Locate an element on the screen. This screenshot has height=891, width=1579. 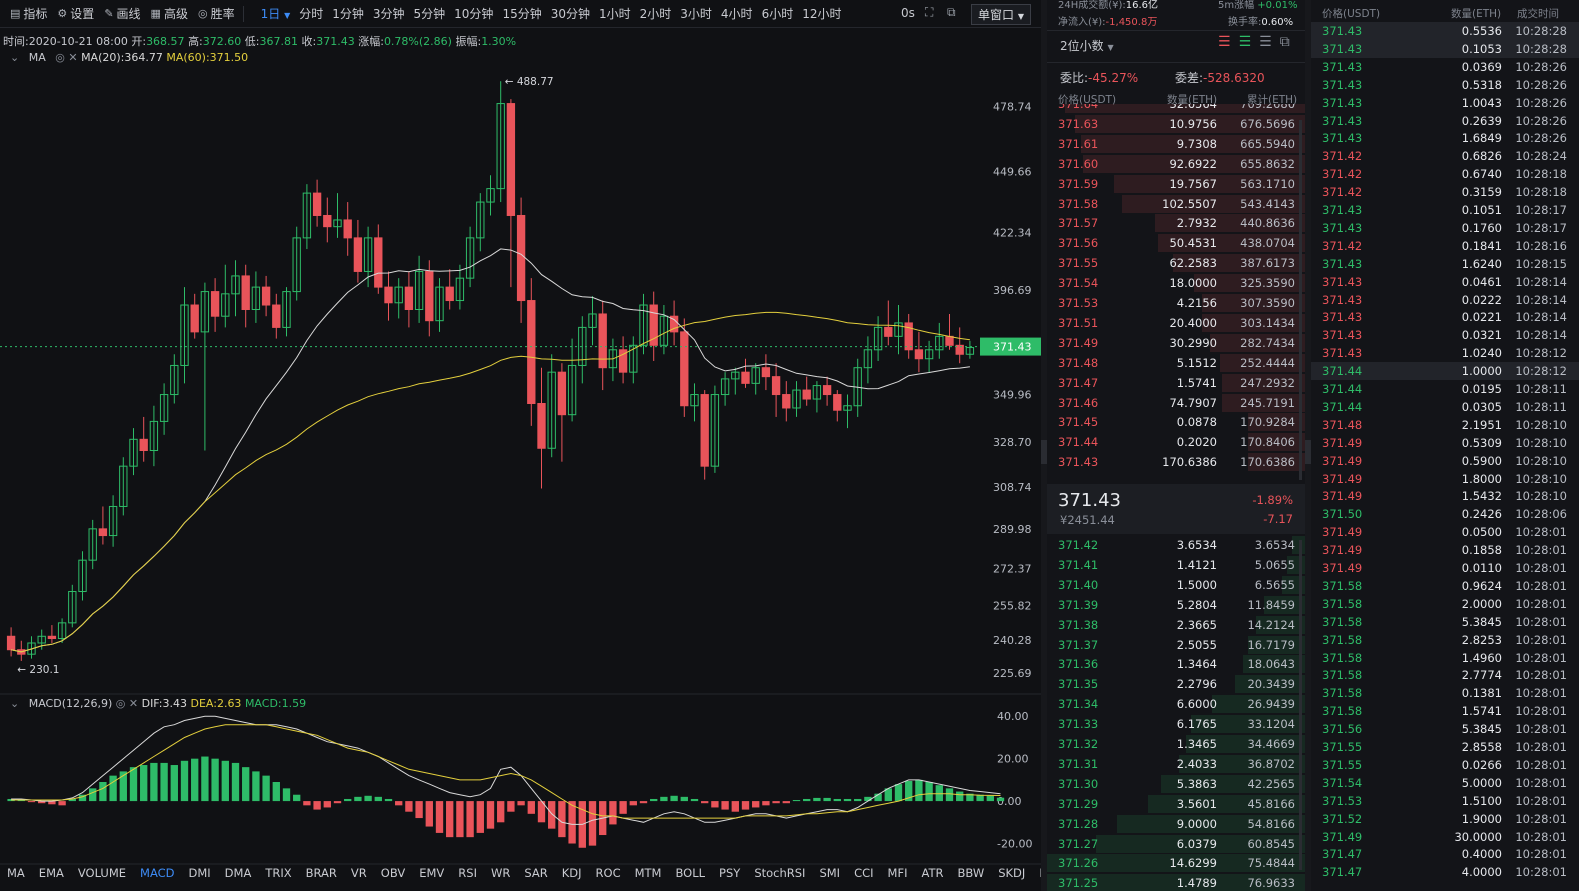
interval-10: 4小时 is located at coordinates (736, 14).